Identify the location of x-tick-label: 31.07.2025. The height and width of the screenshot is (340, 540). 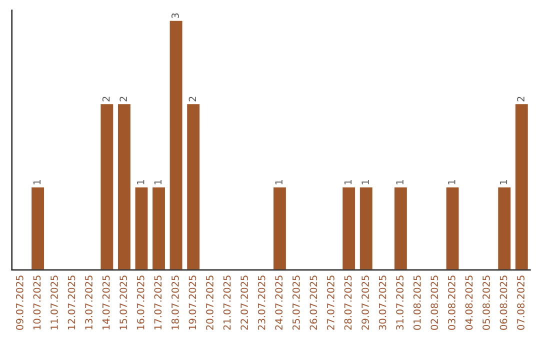
(400, 303).